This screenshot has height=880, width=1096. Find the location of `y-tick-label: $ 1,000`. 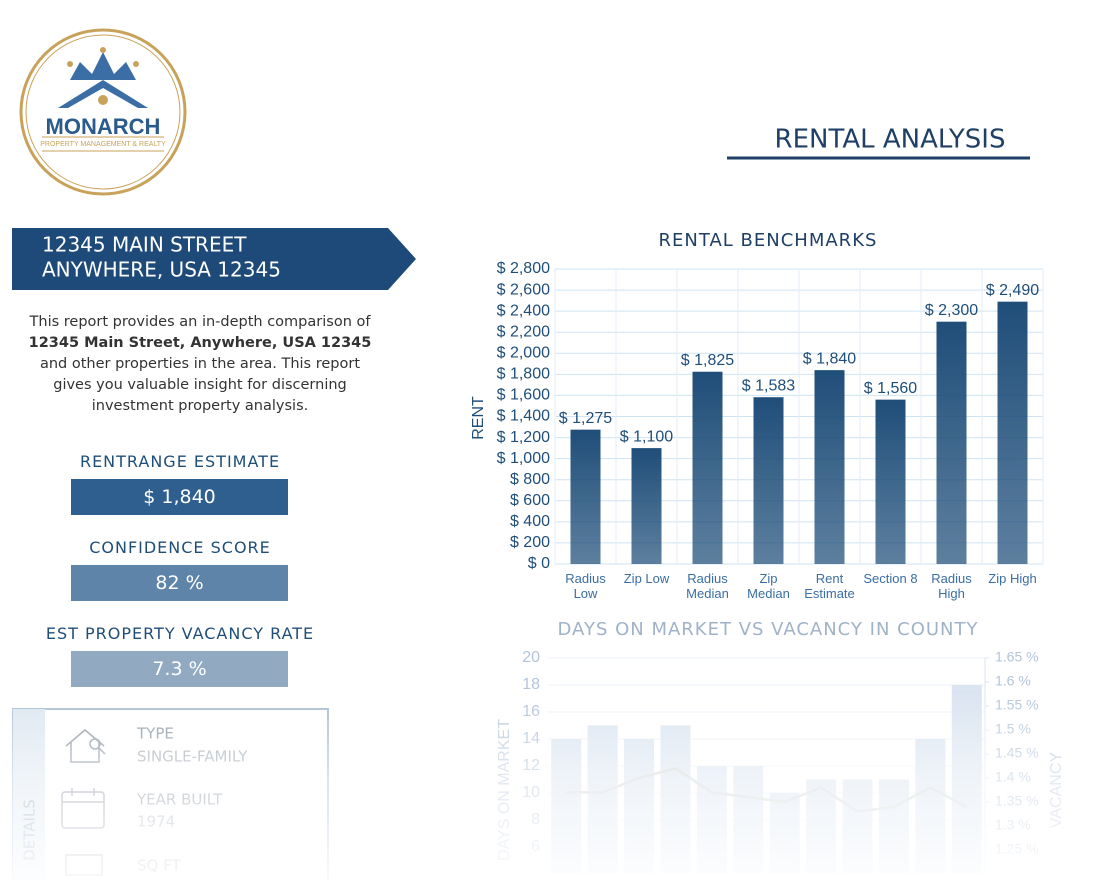

y-tick-label: $ 1,000 is located at coordinates (523, 458).